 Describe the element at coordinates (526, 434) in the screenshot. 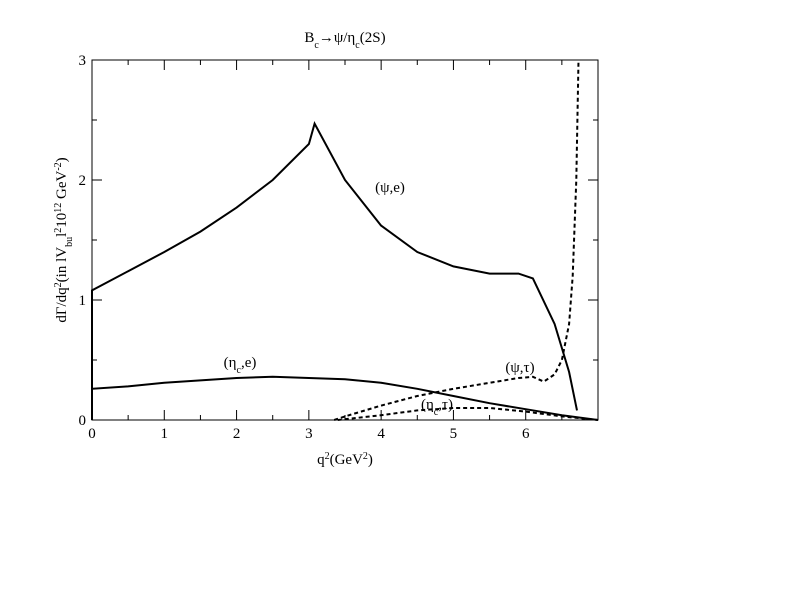

I see `x-tick-label: 6` at that location.